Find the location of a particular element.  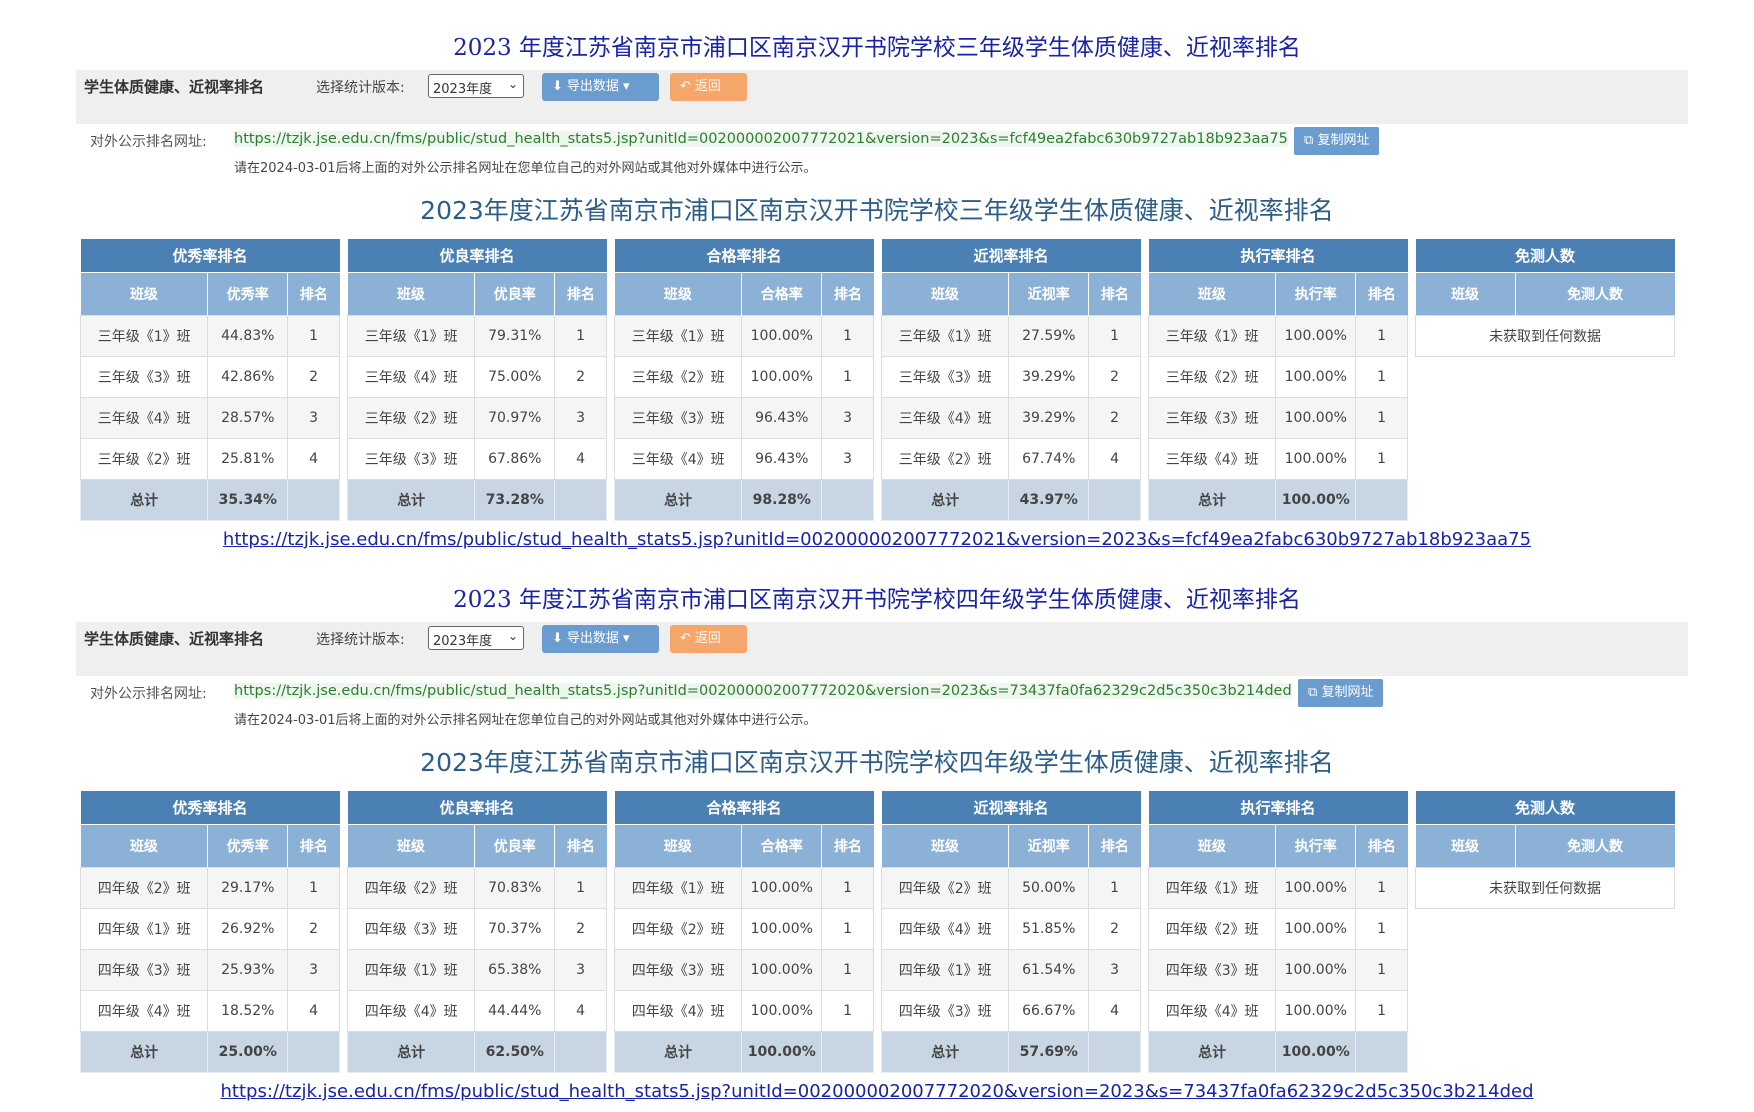

public-url-label: 对外公示排名网址: is located at coordinates (148, 694).